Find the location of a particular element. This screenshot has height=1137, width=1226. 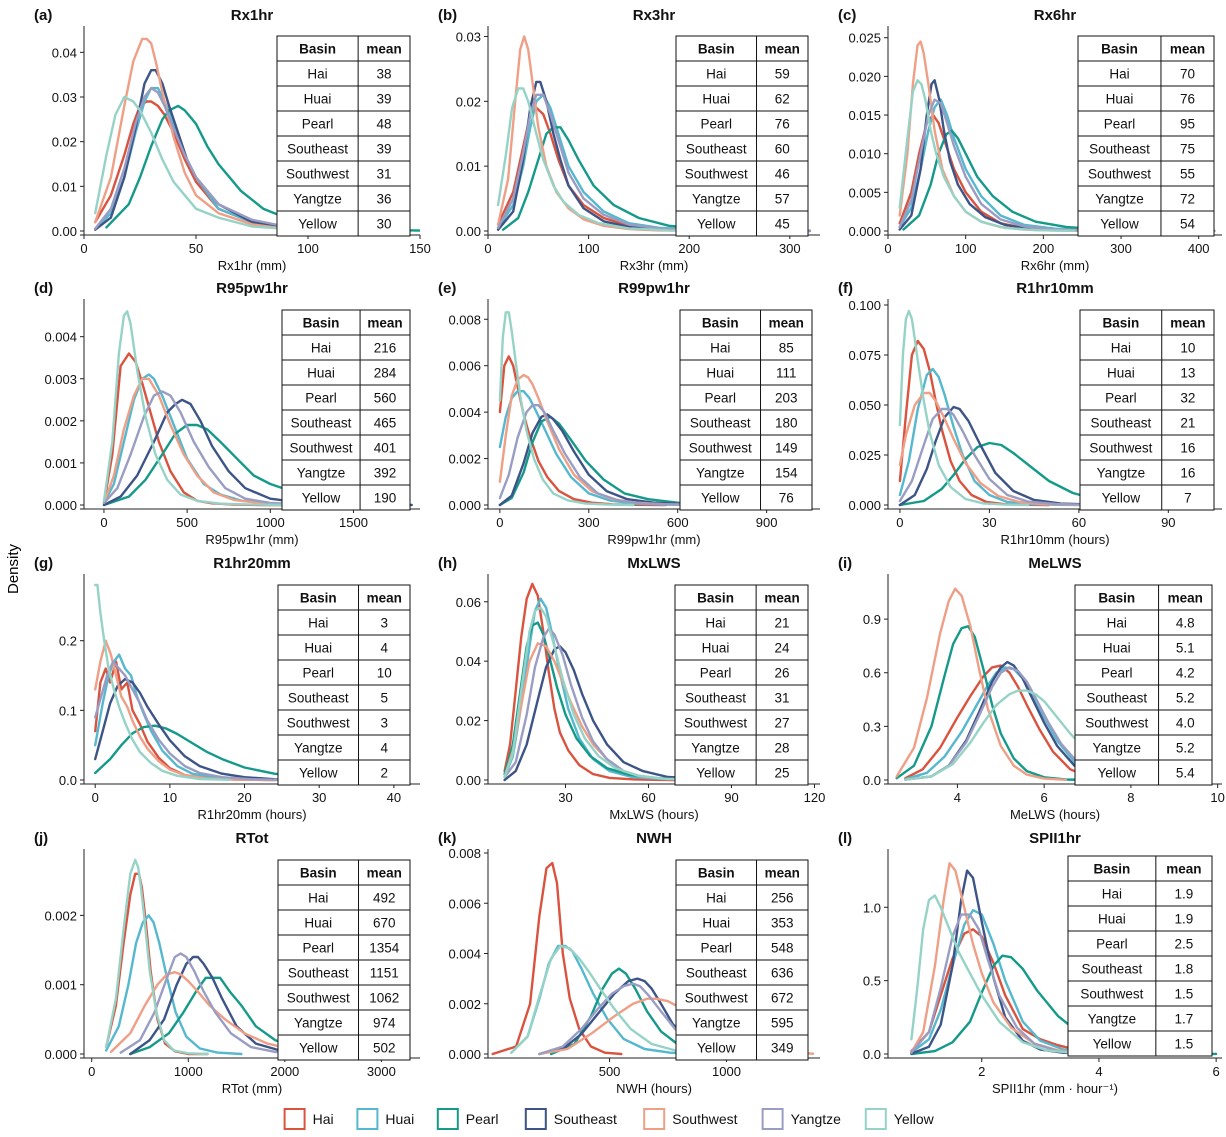

table-cell-mean: 502 is located at coordinates (384, 1048).